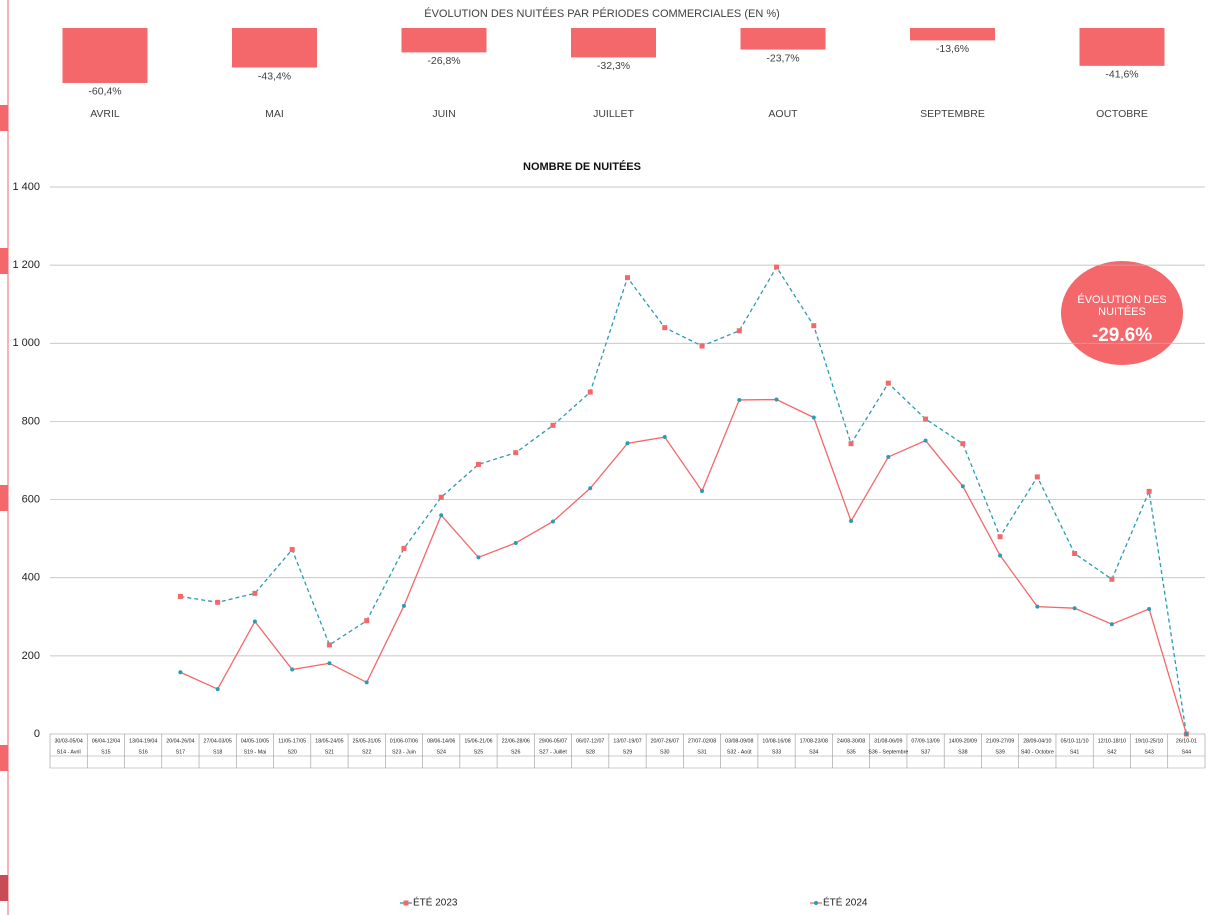 The height and width of the screenshot is (915, 1212). I want to click on x-tick-range: 07/09-13/09, so click(925, 741).